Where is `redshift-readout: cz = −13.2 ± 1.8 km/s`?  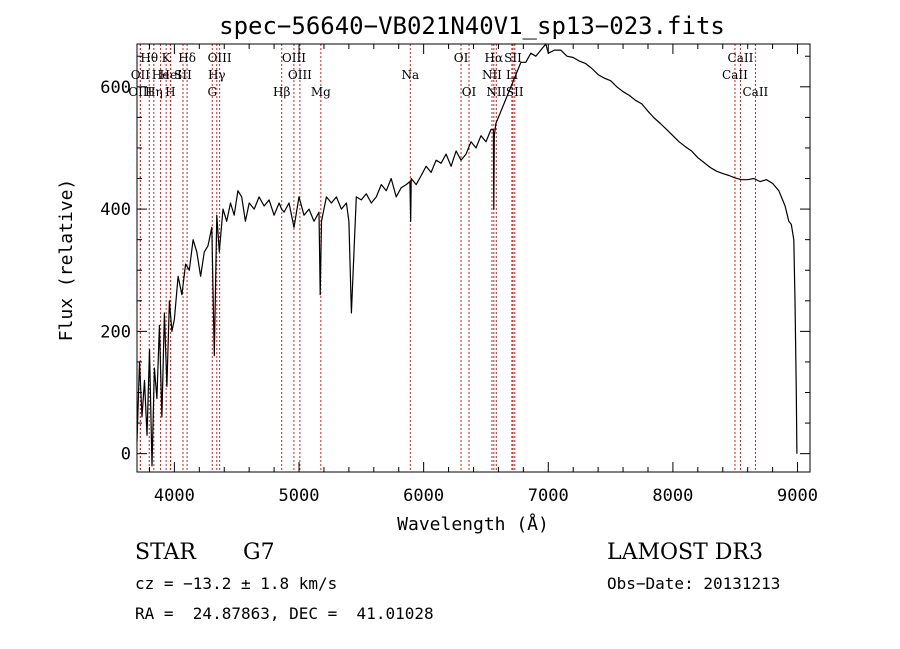 redshift-readout: cz = −13.2 ± 1.8 km/s is located at coordinates (236, 583).